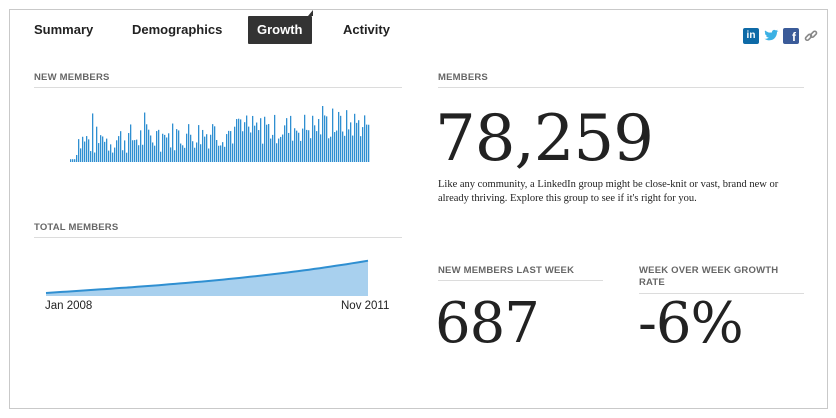 This screenshot has height=418, width=836. What do you see at coordinates (791, 36) in the screenshot?
I see `facebook-icon: f` at bounding box center [791, 36].